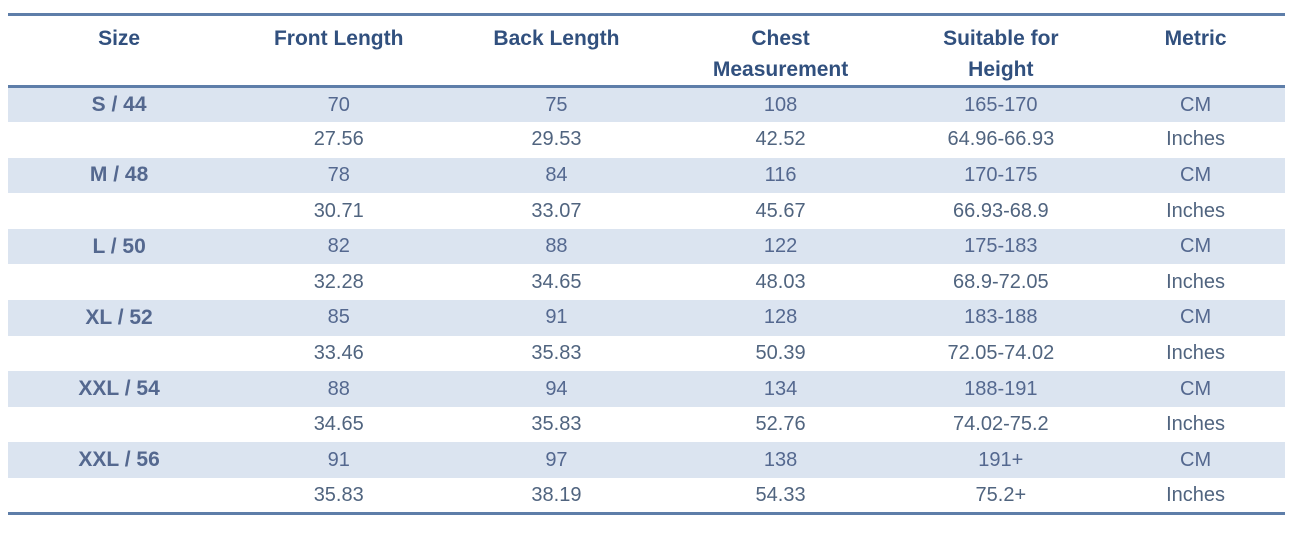 This screenshot has height=533, width=1296. Describe the element at coordinates (1001, 38) in the screenshot. I see `column-header-label: Suitable for` at that location.